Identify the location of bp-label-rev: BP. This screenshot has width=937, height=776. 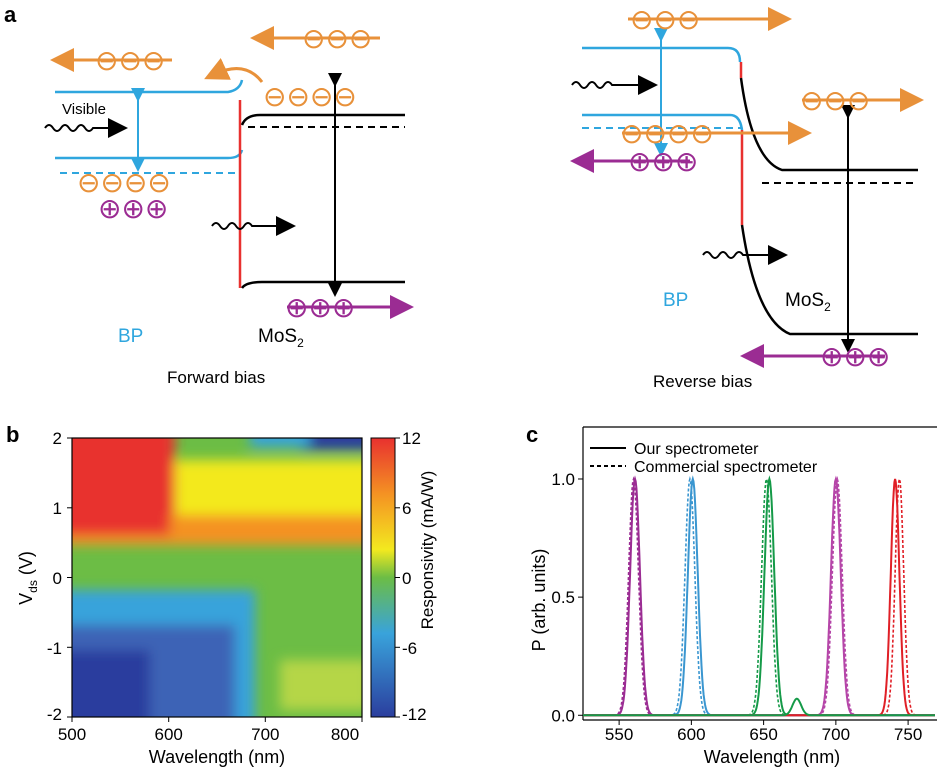
(675, 300).